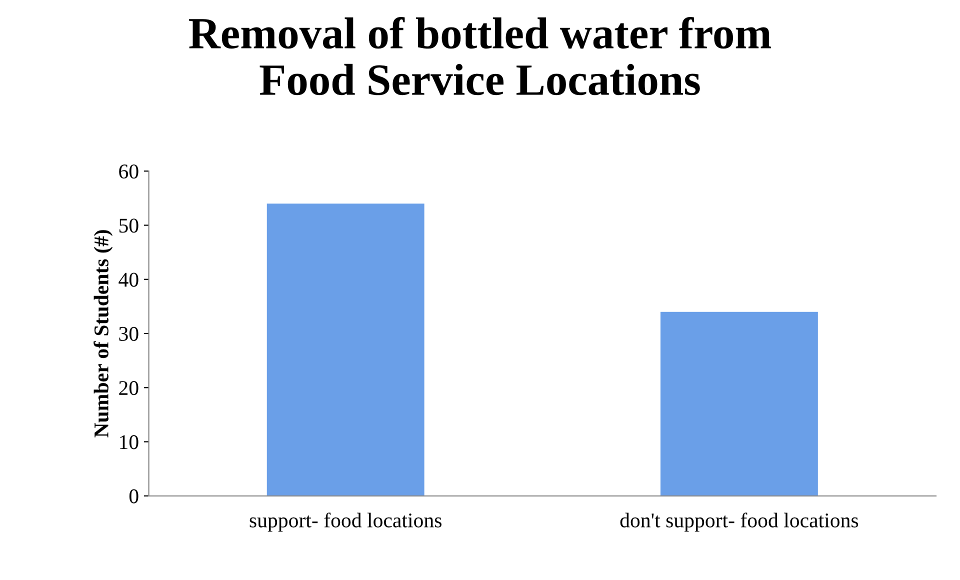  What do you see at coordinates (128, 171) in the screenshot?
I see `y-tick-label: 60` at bounding box center [128, 171].